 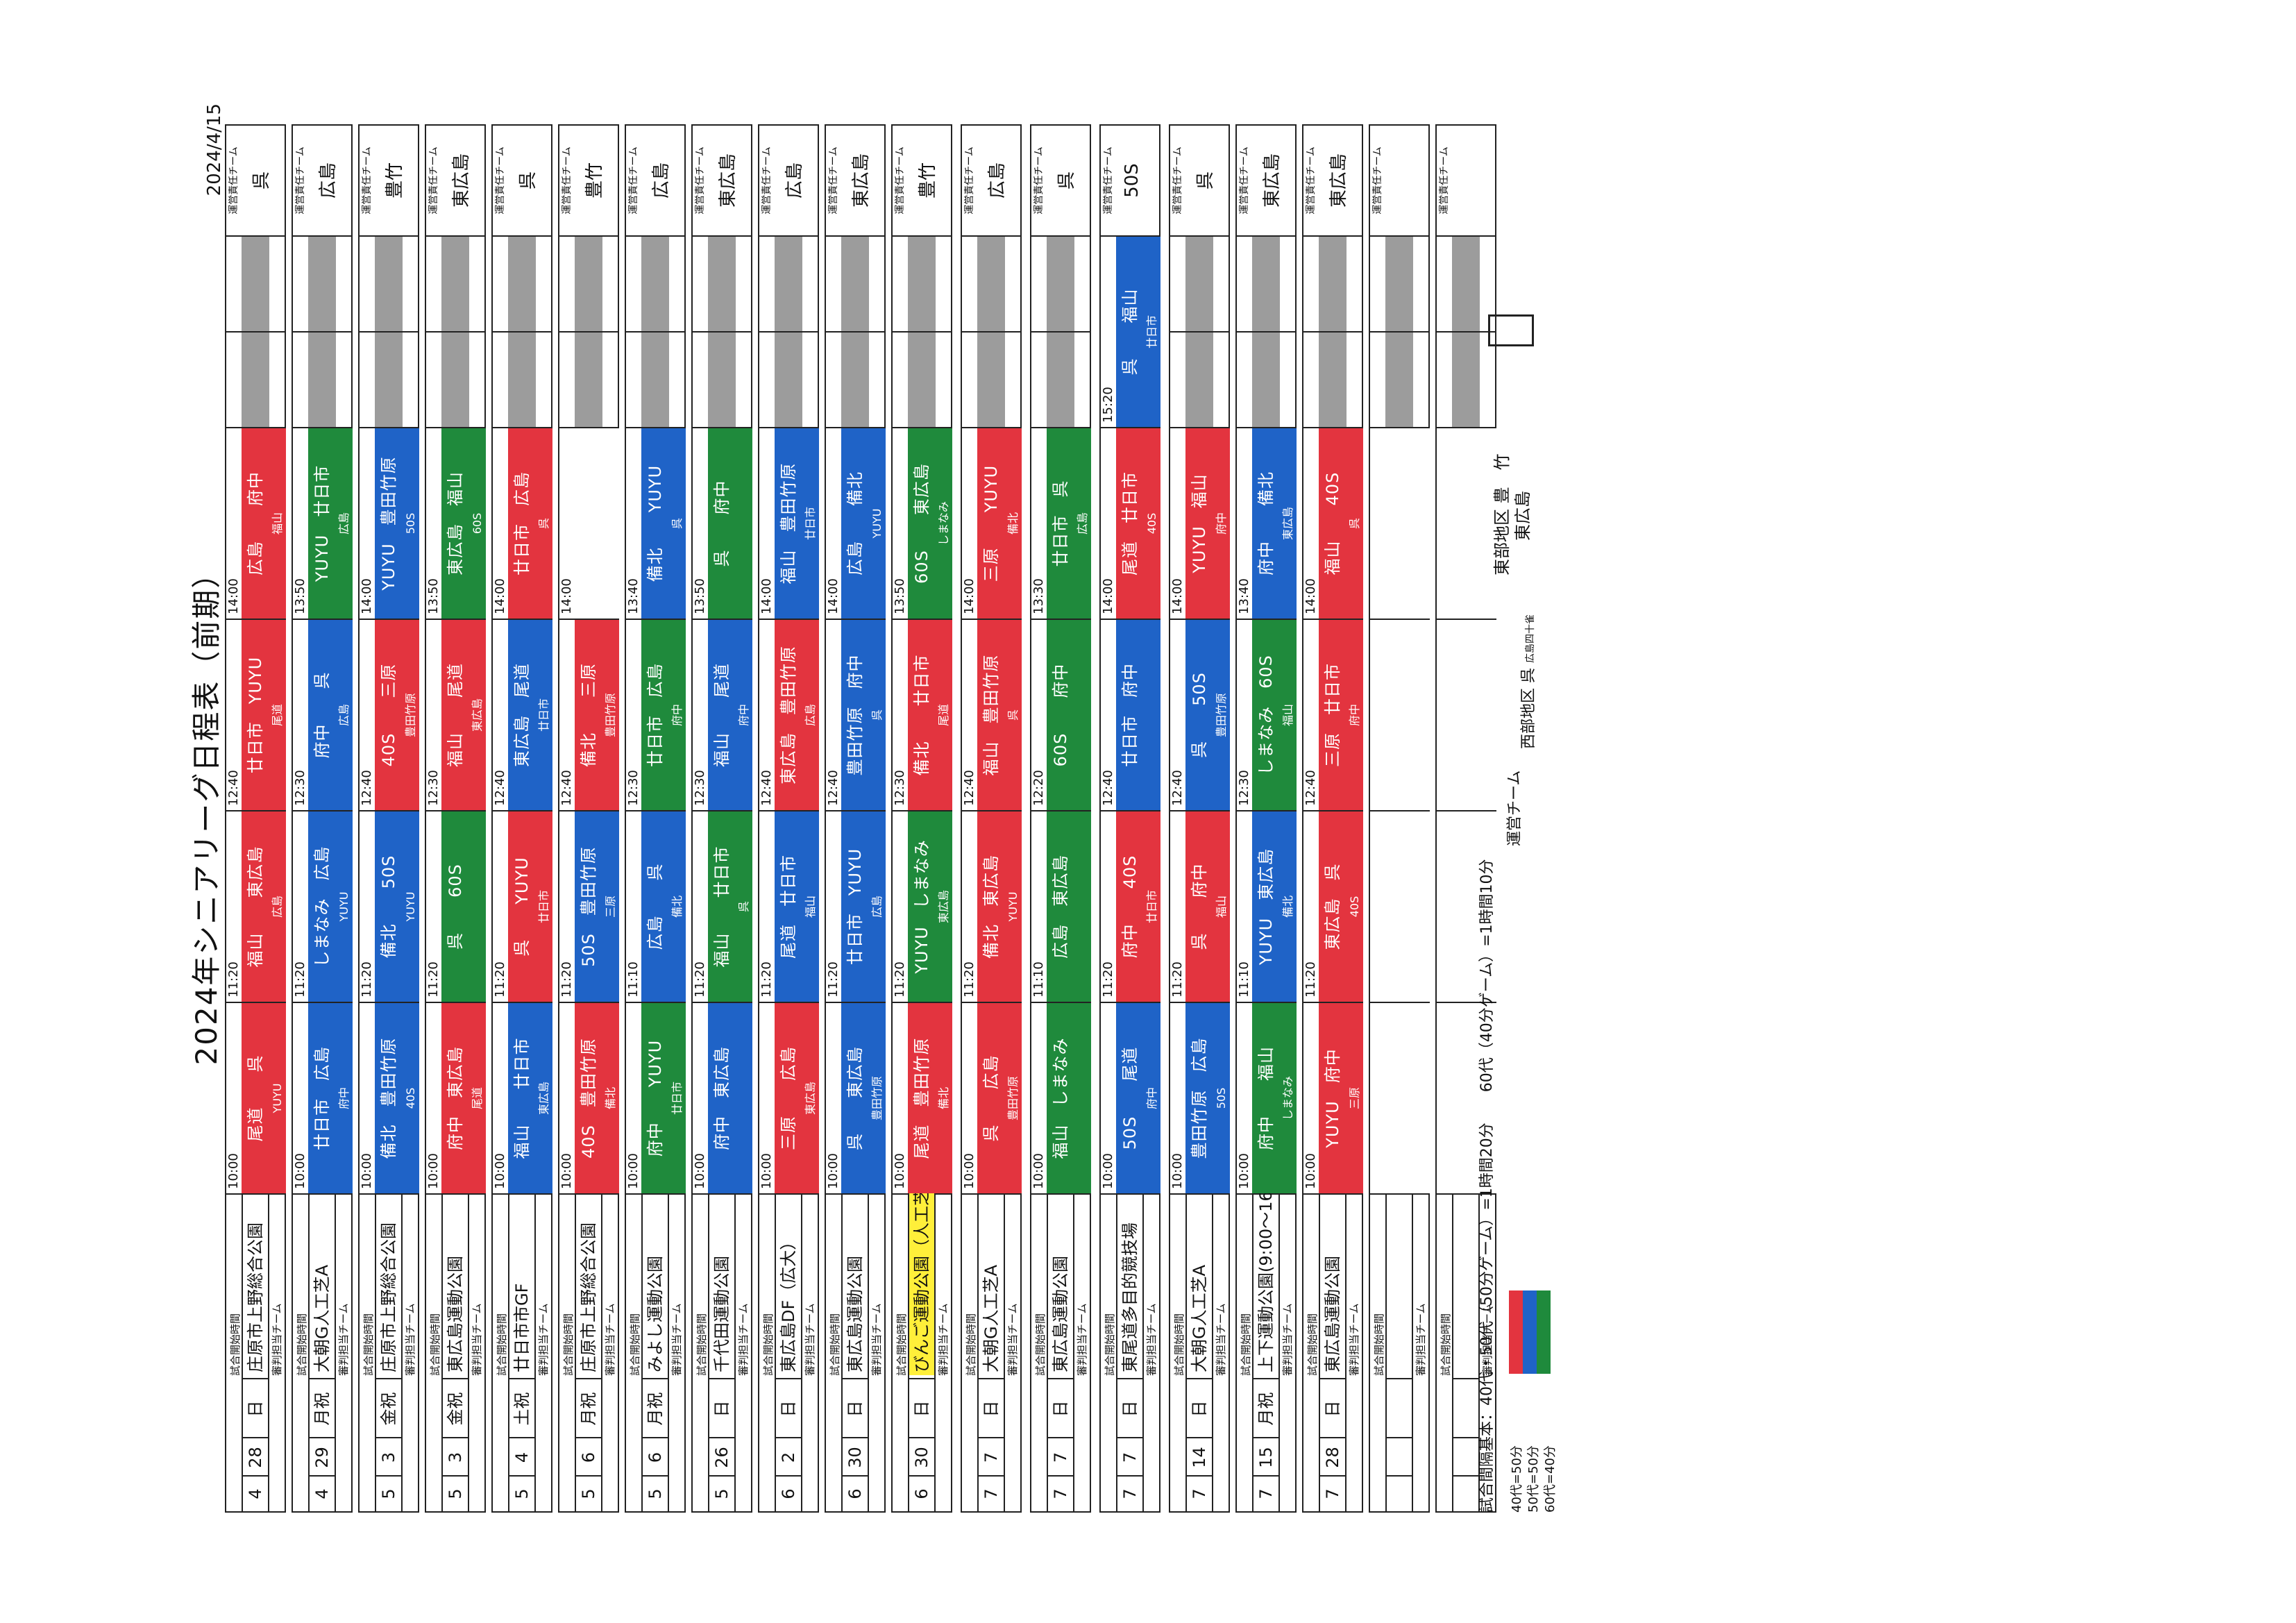 What do you see at coordinates (655, 1352) in the screenshot?
I see `row-header: 試合開始時間 5 6 月祝 みよし運動公園 審判担当チーム` at bounding box center [655, 1352].